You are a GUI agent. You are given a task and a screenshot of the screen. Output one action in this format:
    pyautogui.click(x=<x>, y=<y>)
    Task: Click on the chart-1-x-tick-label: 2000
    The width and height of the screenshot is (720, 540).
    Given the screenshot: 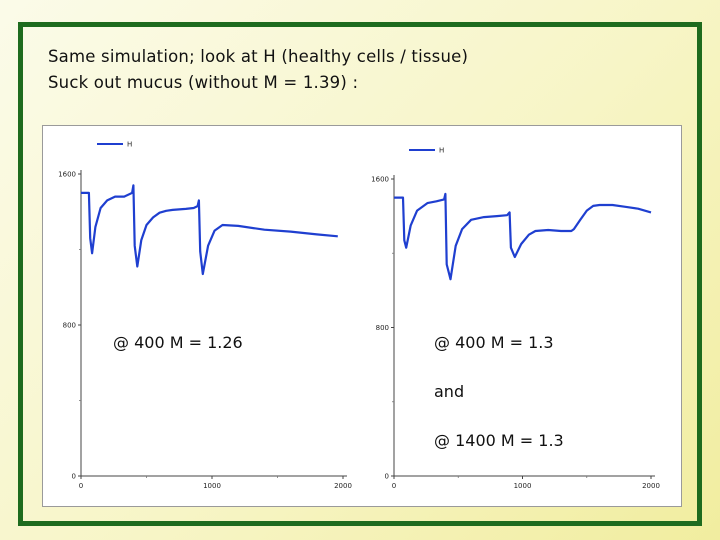 What is the action you would take?
    pyautogui.click(x=343, y=486)
    